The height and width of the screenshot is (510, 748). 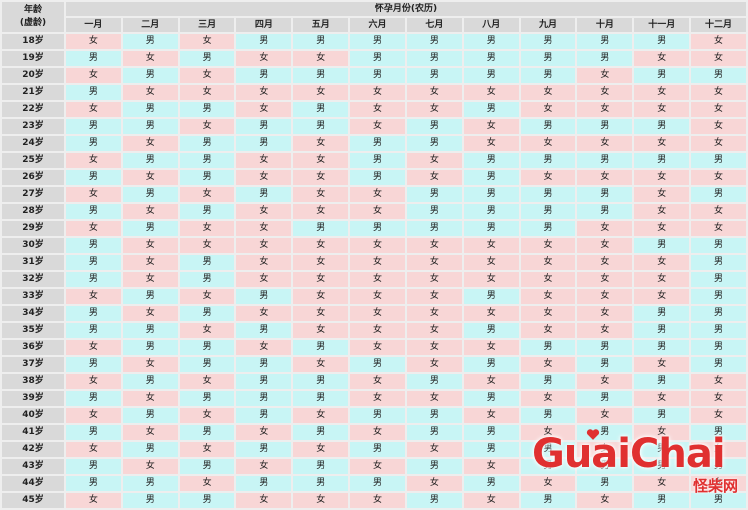 I want to click on age-cell: 27岁, so click(x=33, y=194).